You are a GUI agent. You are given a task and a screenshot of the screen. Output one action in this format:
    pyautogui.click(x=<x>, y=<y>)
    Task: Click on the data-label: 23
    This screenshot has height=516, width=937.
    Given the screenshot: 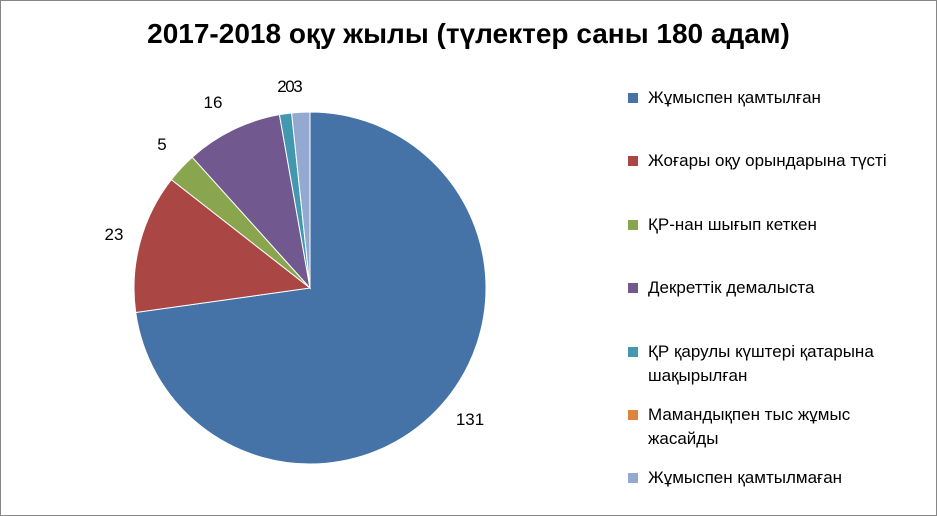 What is the action you would take?
    pyautogui.click(x=114, y=234)
    